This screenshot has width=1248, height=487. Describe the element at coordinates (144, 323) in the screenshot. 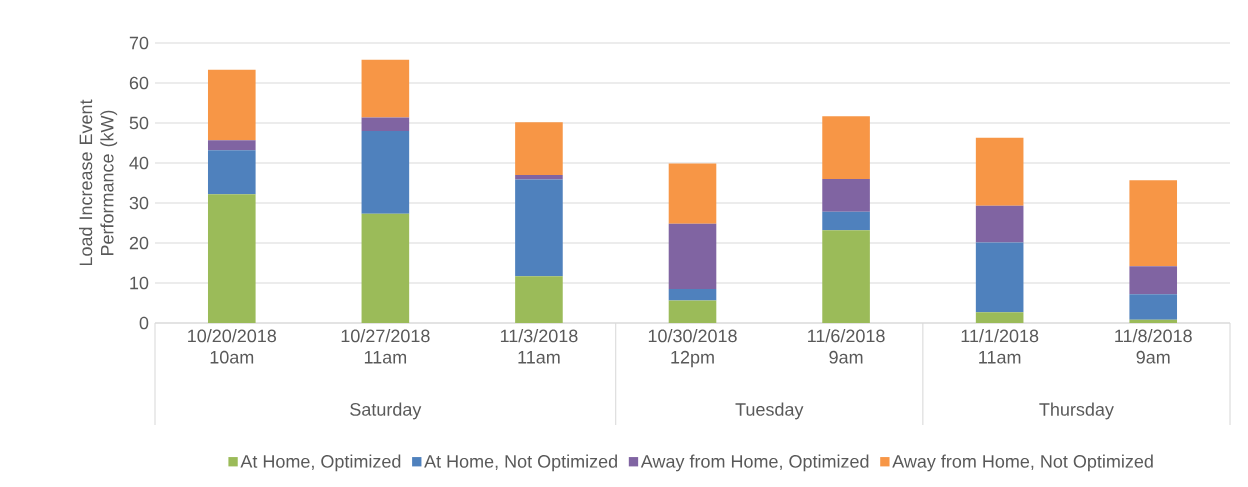

I see `y-tick-label: 0` at that location.